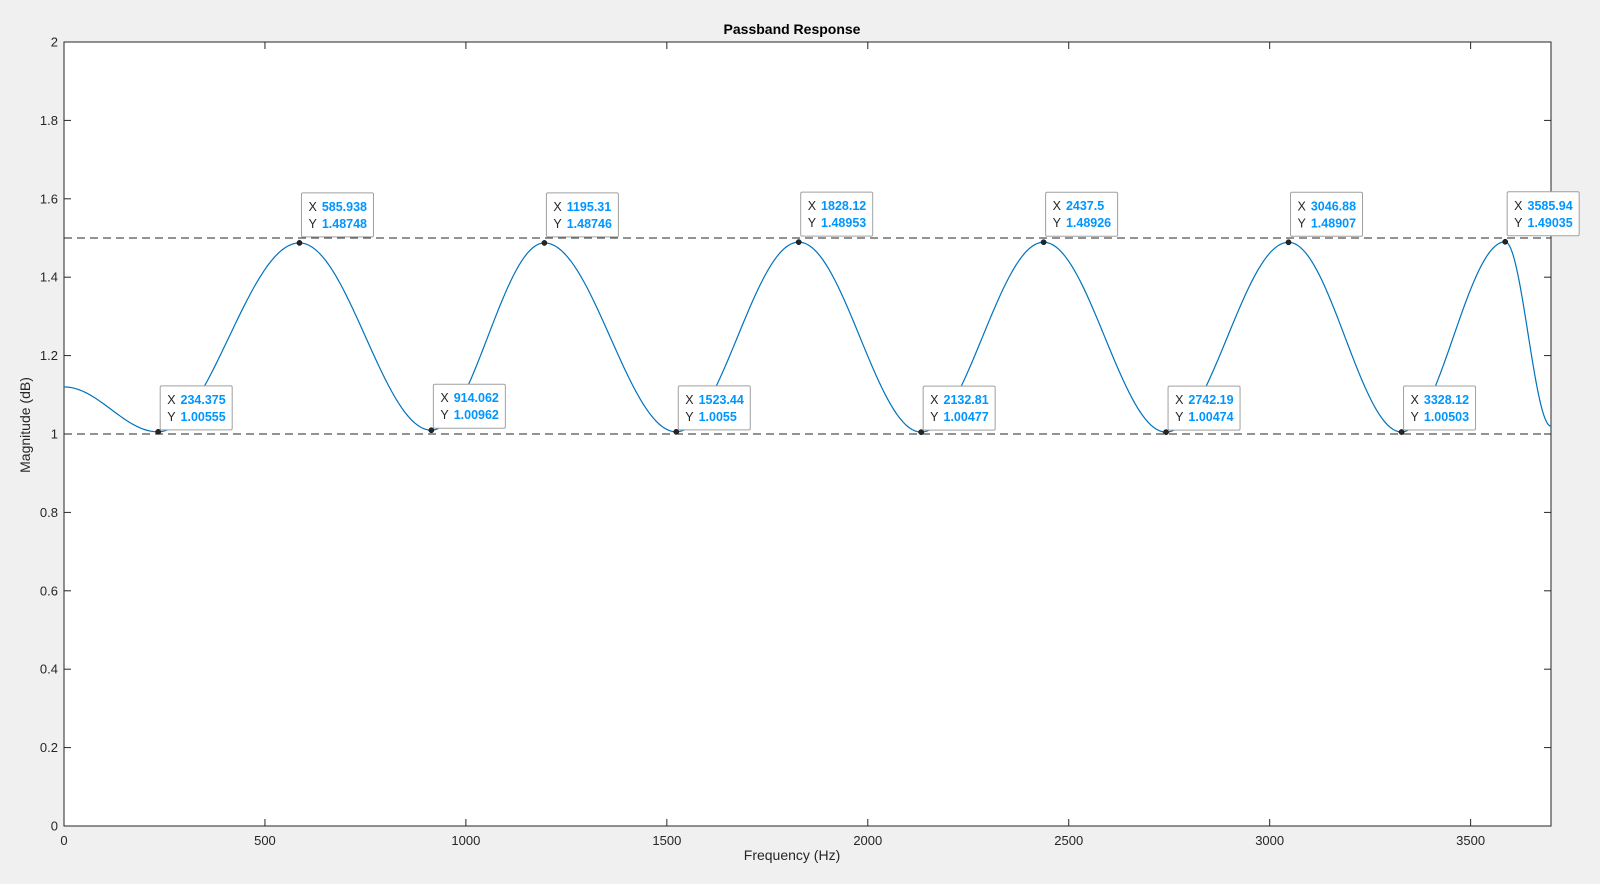 The width and height of the screenshot is (1600, 884). I want to click on datatip-x-row: X 234.375, so click(196, 400).